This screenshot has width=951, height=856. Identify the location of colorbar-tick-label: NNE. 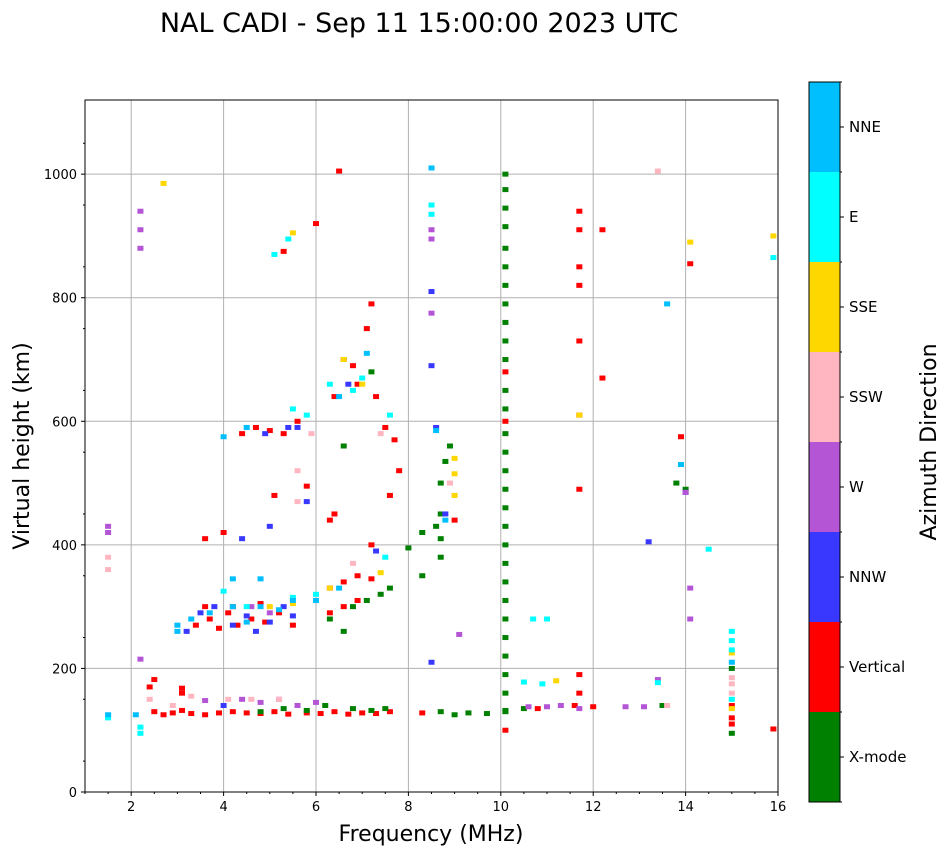
(865, 127).